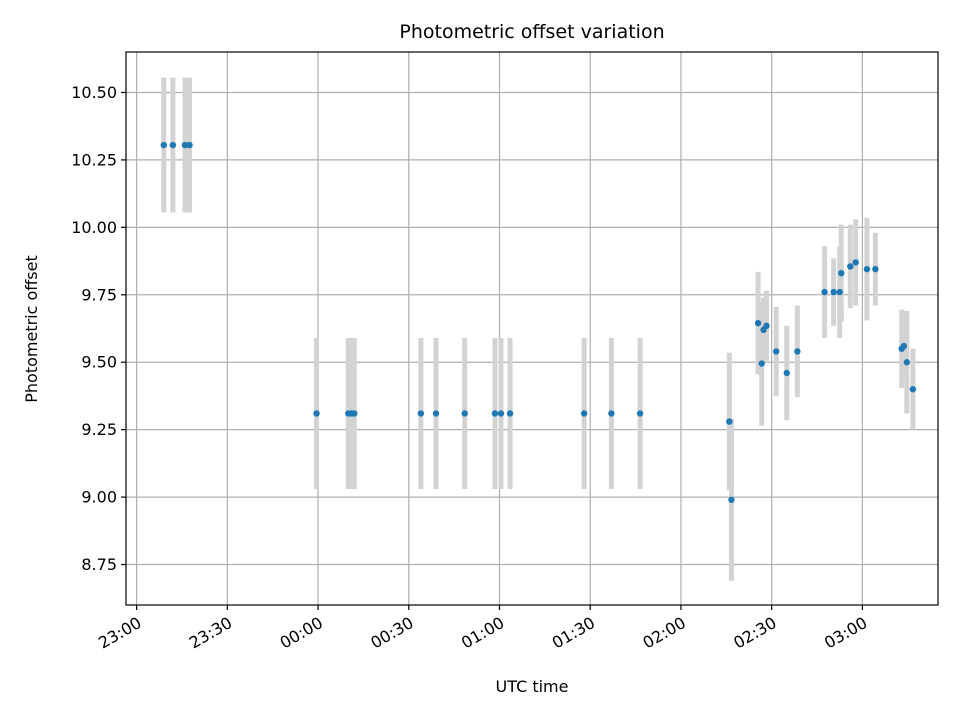 This screenshot has height=720, width=960. I want to click on y-axis-ticks: 8.75 9.00 9.25 9.50 9.75 10.00 10.25 10.50, so click(98, 328).